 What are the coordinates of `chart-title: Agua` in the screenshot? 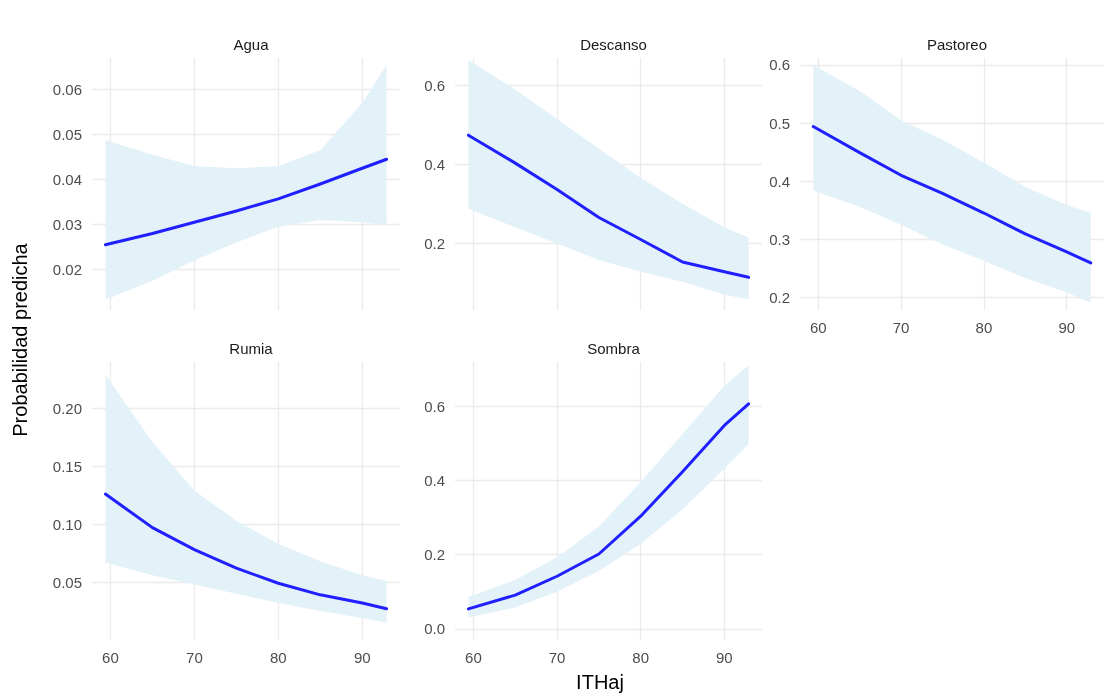 It's located at (251, 44).